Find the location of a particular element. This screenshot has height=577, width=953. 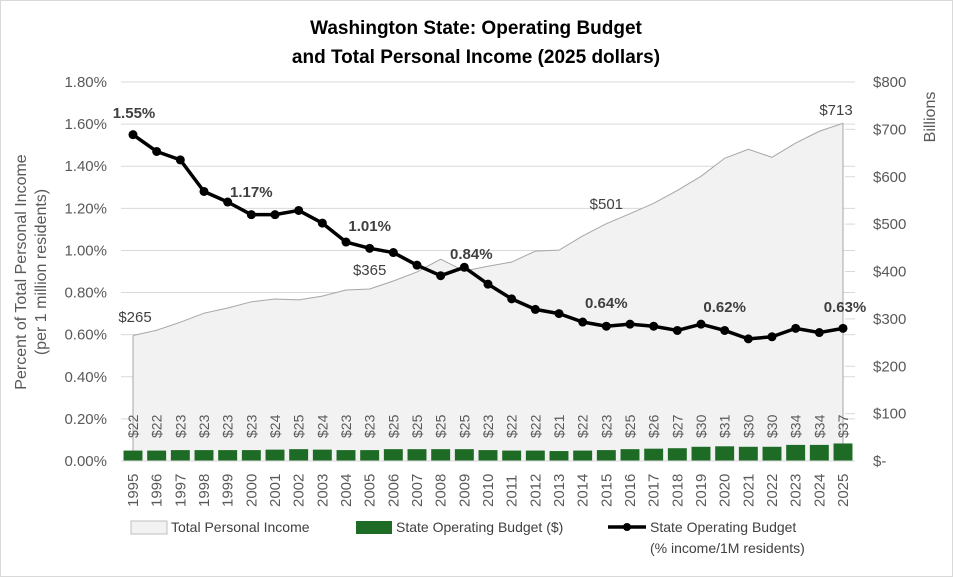

left-axis-tick: 1.40% is located at coordinates (85, 166).